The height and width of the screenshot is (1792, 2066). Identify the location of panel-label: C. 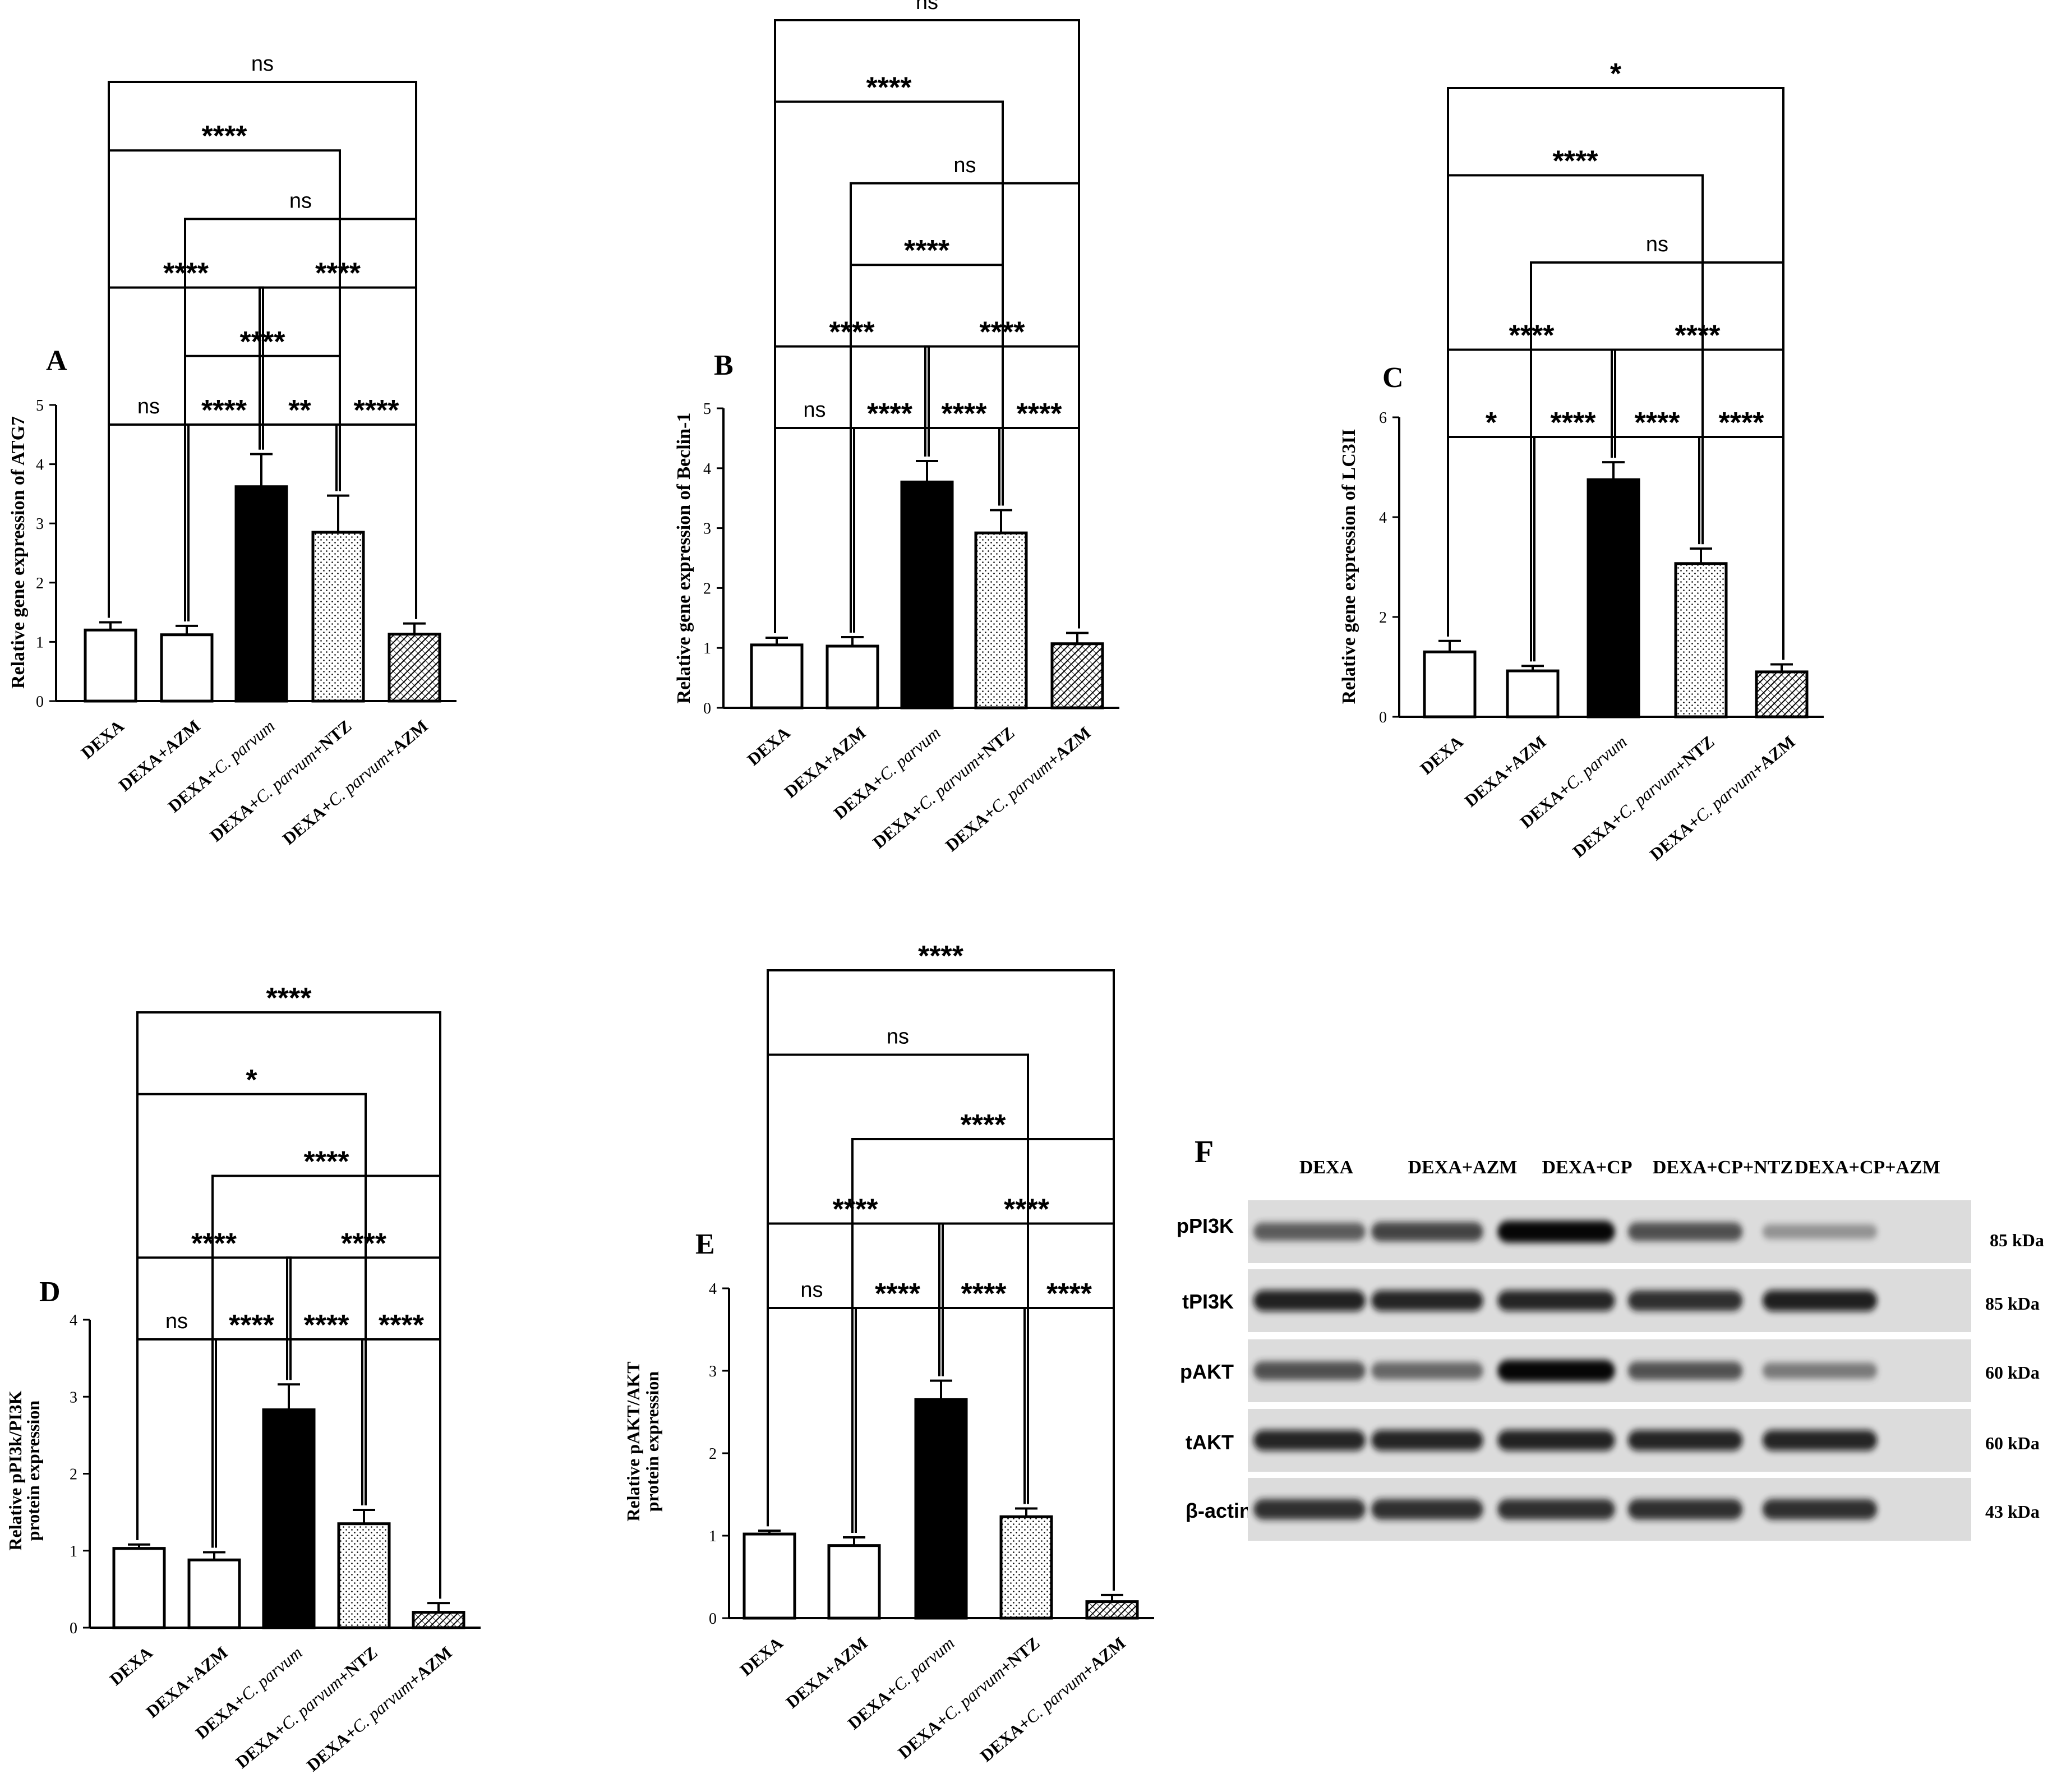
(1393, 378).